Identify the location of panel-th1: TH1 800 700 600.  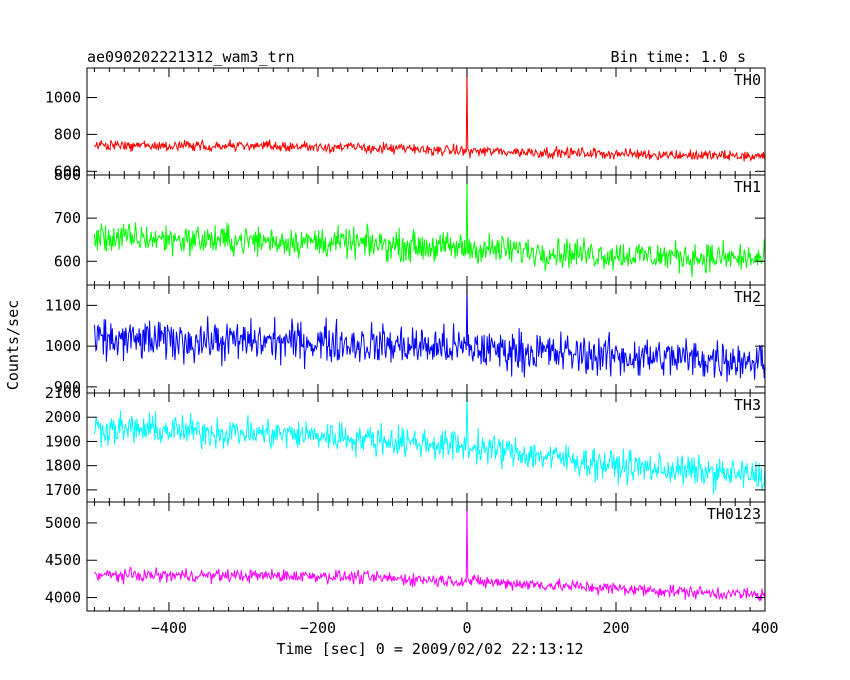
(410, 226).